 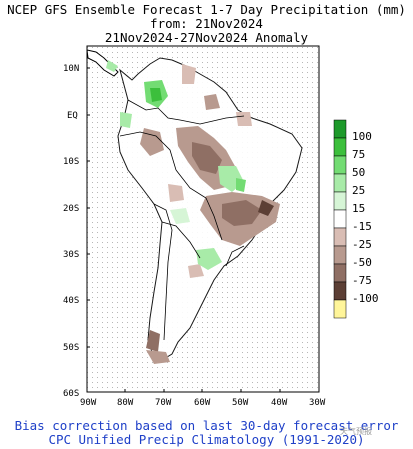 I want to click on watermark: 天气预报, so click(x=356, y=431).